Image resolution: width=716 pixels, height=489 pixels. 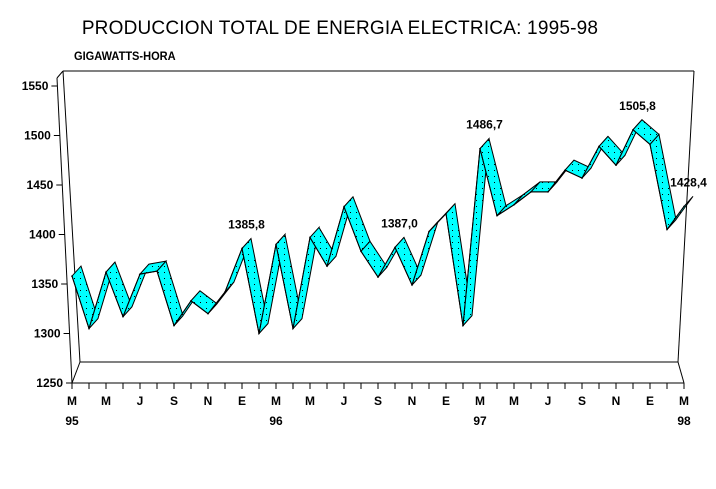 What do you see at coordinates (64, 230) in the screenshot?
I see `y-axis-line` at bounding box center [64, 230].